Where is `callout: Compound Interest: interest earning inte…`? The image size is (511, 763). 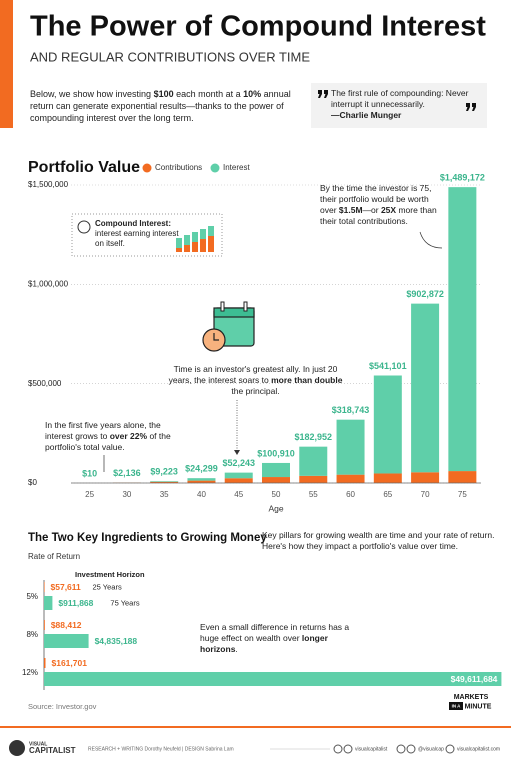 callout: Compound Interest: interest earning inte… is located at coordinates (140, 234).